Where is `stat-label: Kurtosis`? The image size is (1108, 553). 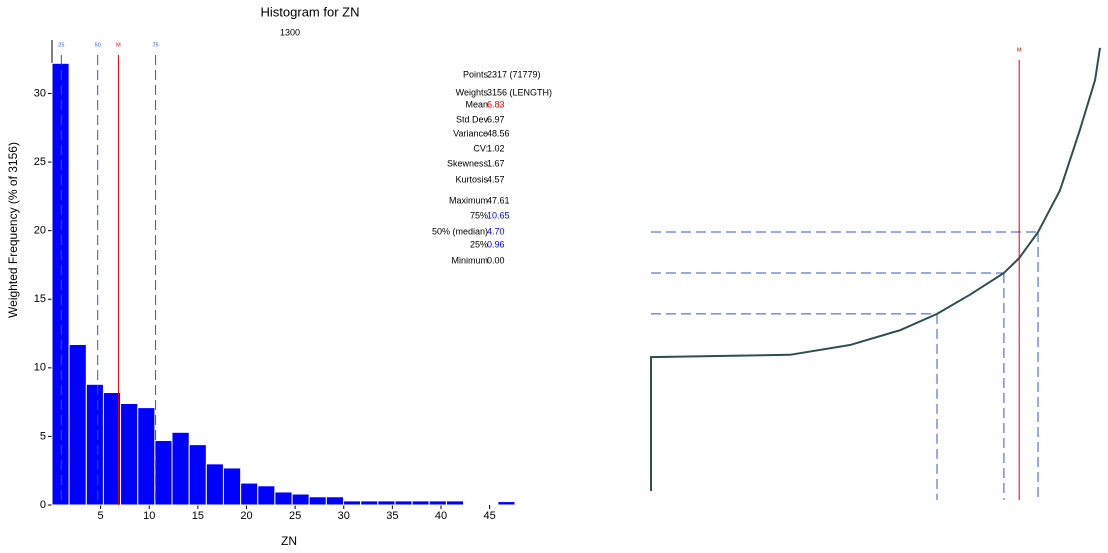 stat-label: Kurtosis is located at coordinates (471, 179).